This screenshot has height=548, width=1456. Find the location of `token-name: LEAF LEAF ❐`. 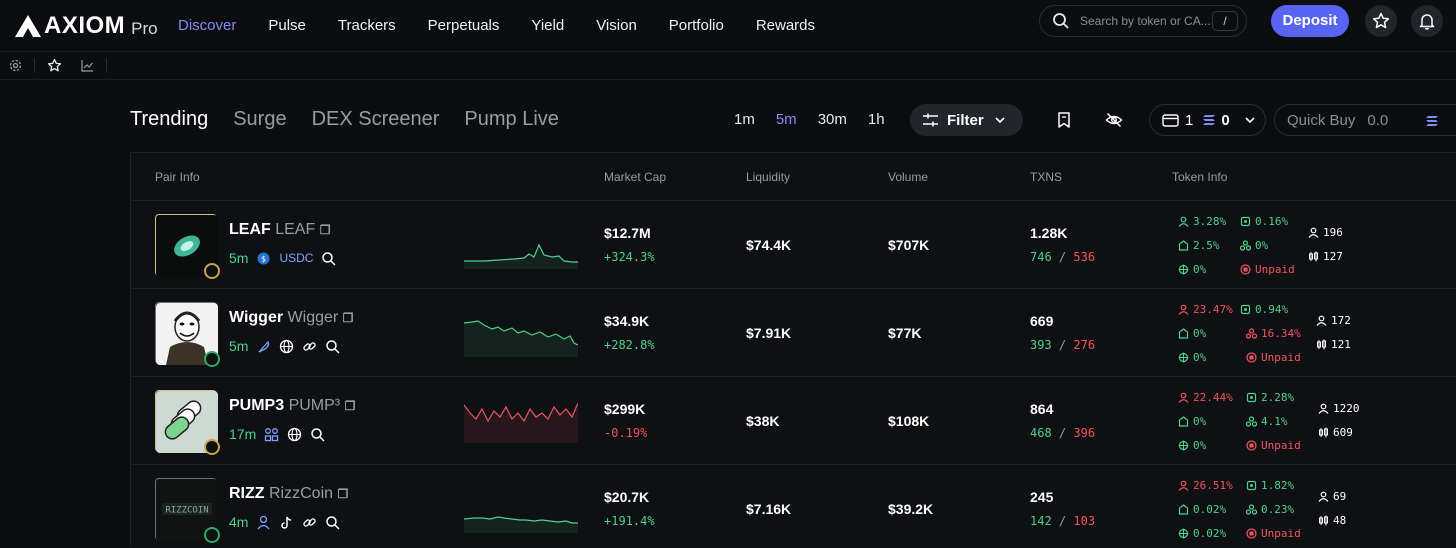

token-name: LEAF LEAF ❐ is located at coordinates (279, 230).